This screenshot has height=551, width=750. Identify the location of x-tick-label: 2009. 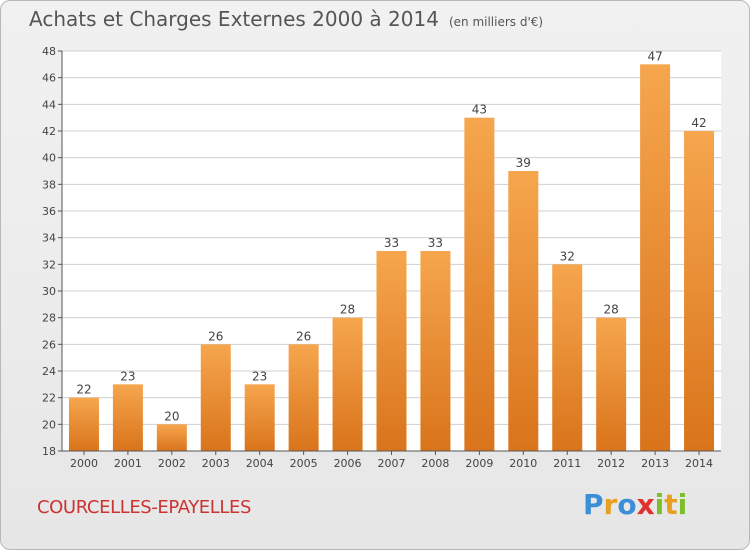
(479, 463).